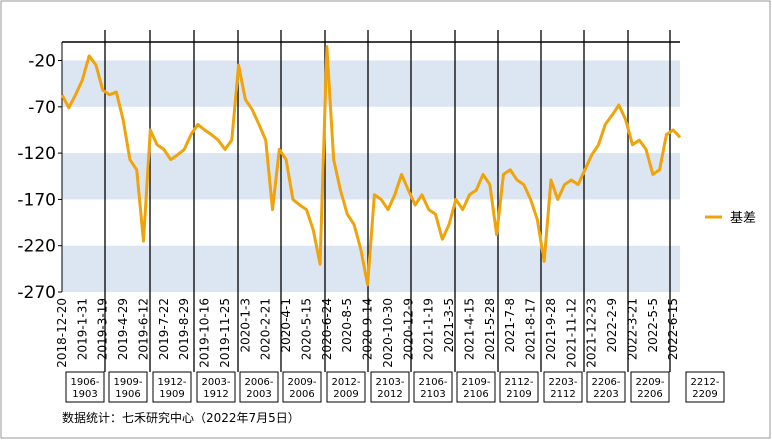 The height and width of the screenshot is (444, 772). I want to click on x-tick-label: 2021-1-19, so click(429, 329).